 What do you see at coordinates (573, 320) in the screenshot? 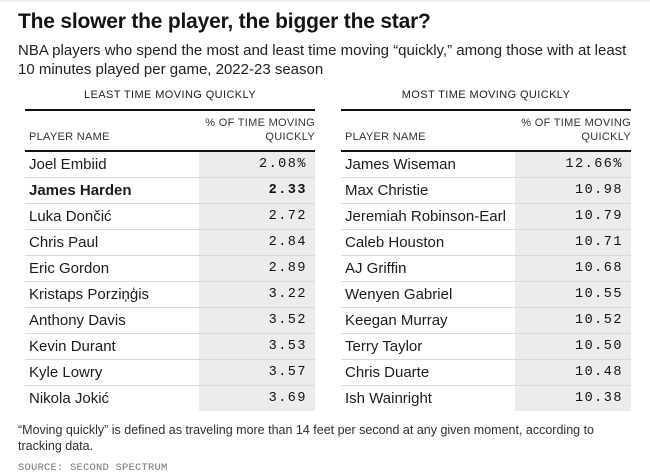
I see `value-cell: 10.52` at bounding box center [573, 320].